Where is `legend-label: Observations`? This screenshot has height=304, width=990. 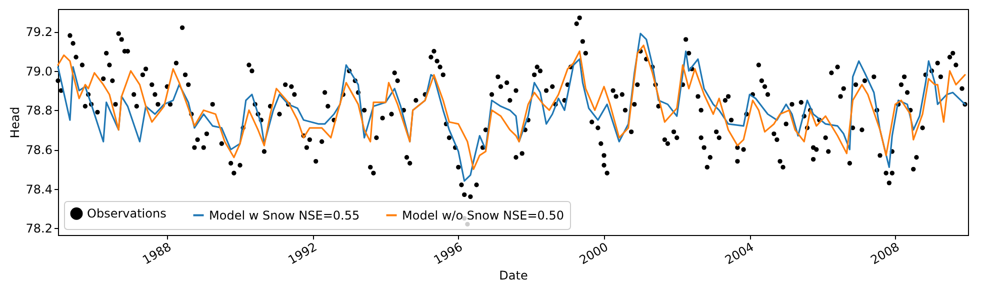 legend-label: Observations is located at coordinates (126, 213).